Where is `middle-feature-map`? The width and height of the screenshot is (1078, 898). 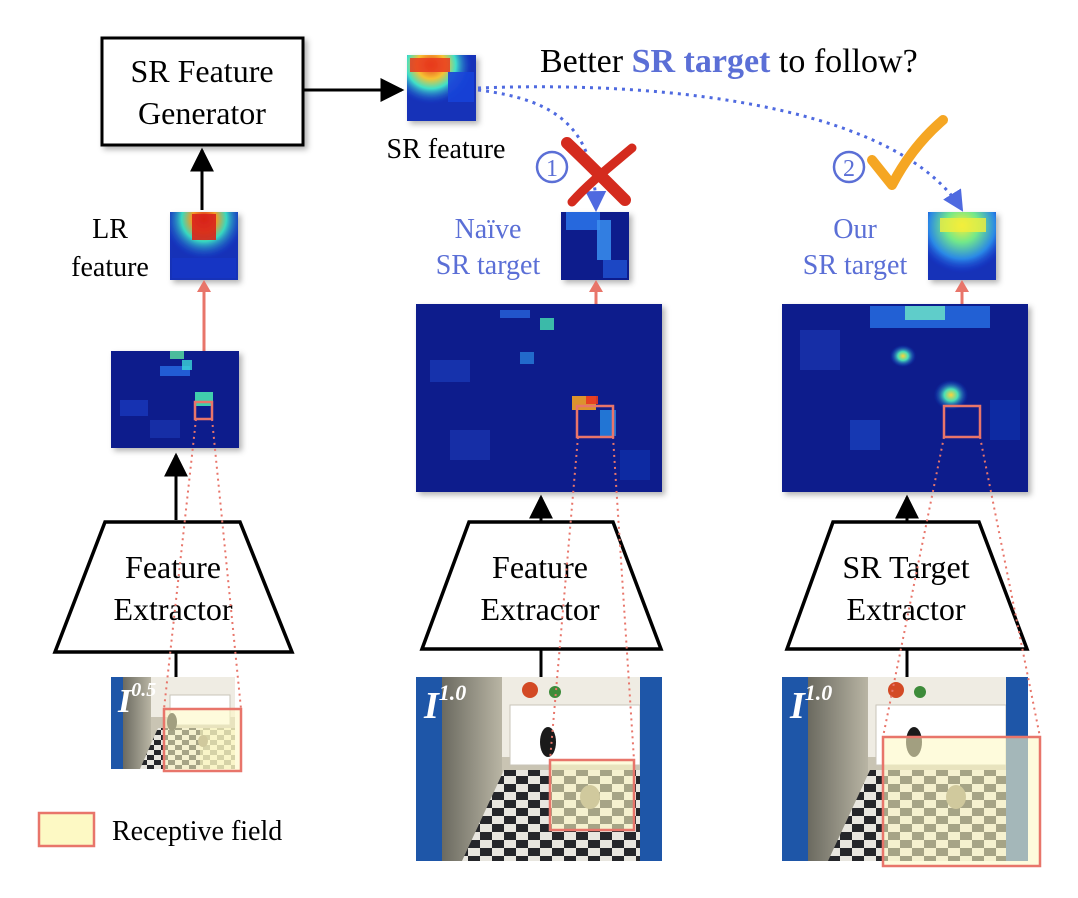 middle-feature-map is located at coordinates (539, 398).